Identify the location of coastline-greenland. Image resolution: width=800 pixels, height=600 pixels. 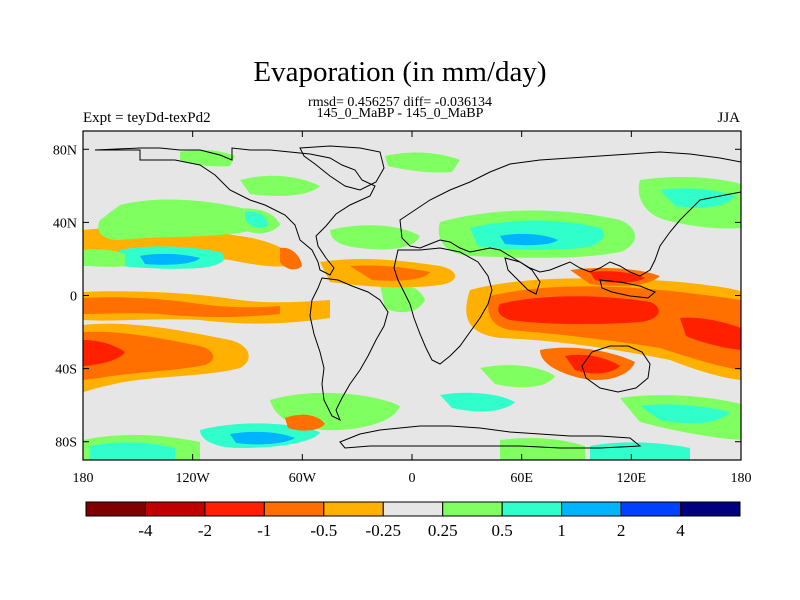
(342, 168).